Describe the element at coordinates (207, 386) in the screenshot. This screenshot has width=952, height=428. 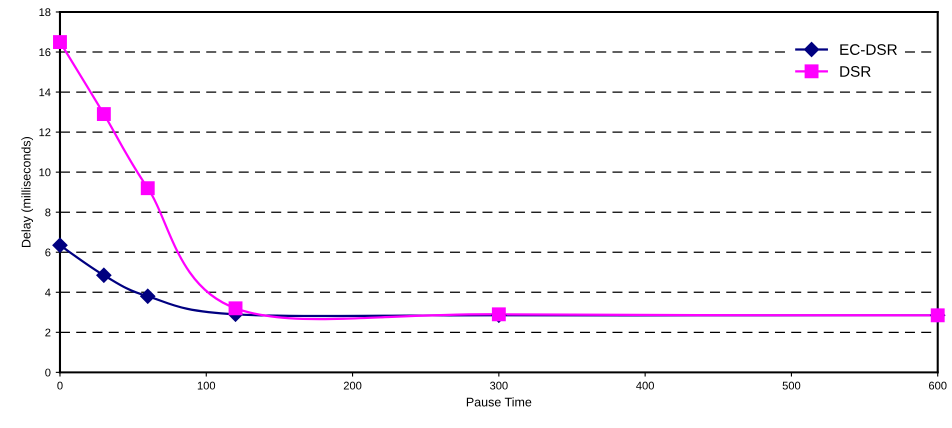
I see `x-tick-label: 100` at that location.